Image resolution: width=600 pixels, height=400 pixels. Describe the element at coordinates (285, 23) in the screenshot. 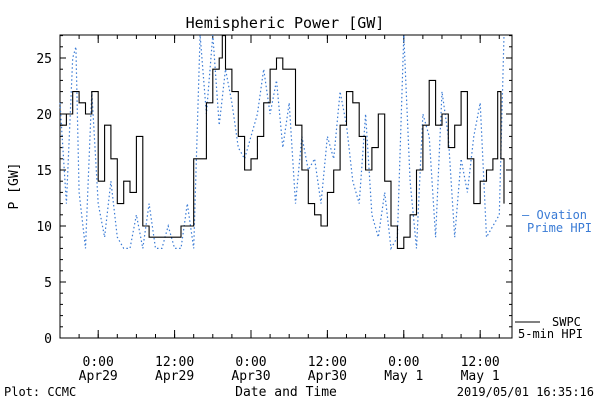

I see `chart-title: Hemispheric Power [GW]` at that location.